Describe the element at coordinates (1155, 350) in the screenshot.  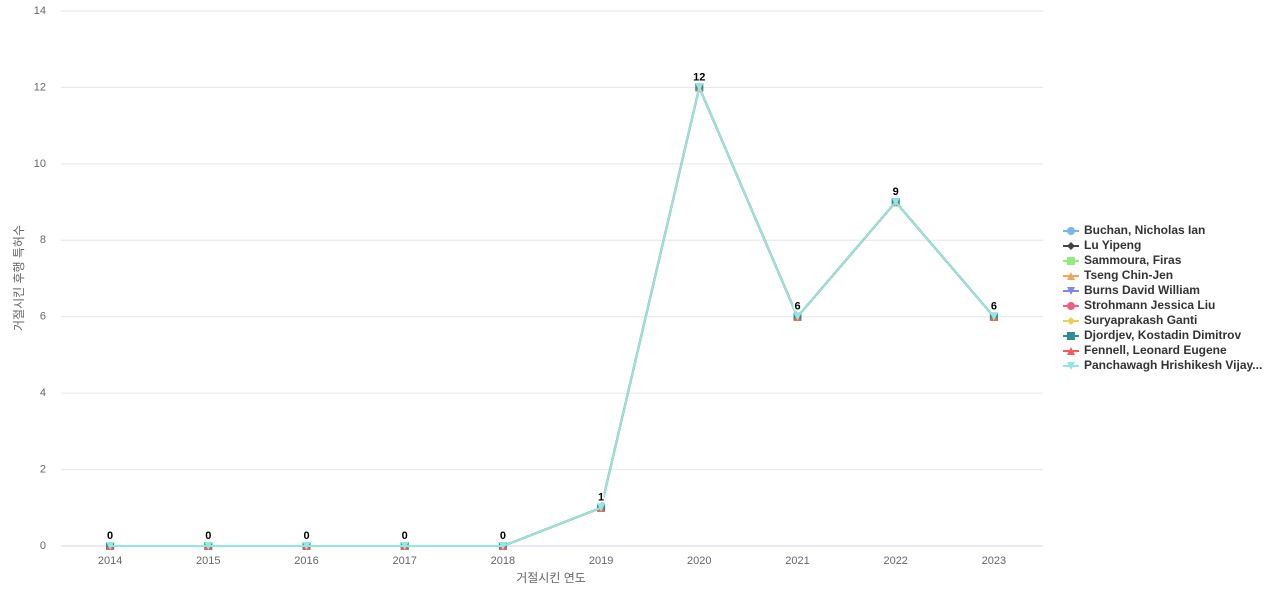
I see `legend-label: Fennell, Leonard Eugene` at that location.